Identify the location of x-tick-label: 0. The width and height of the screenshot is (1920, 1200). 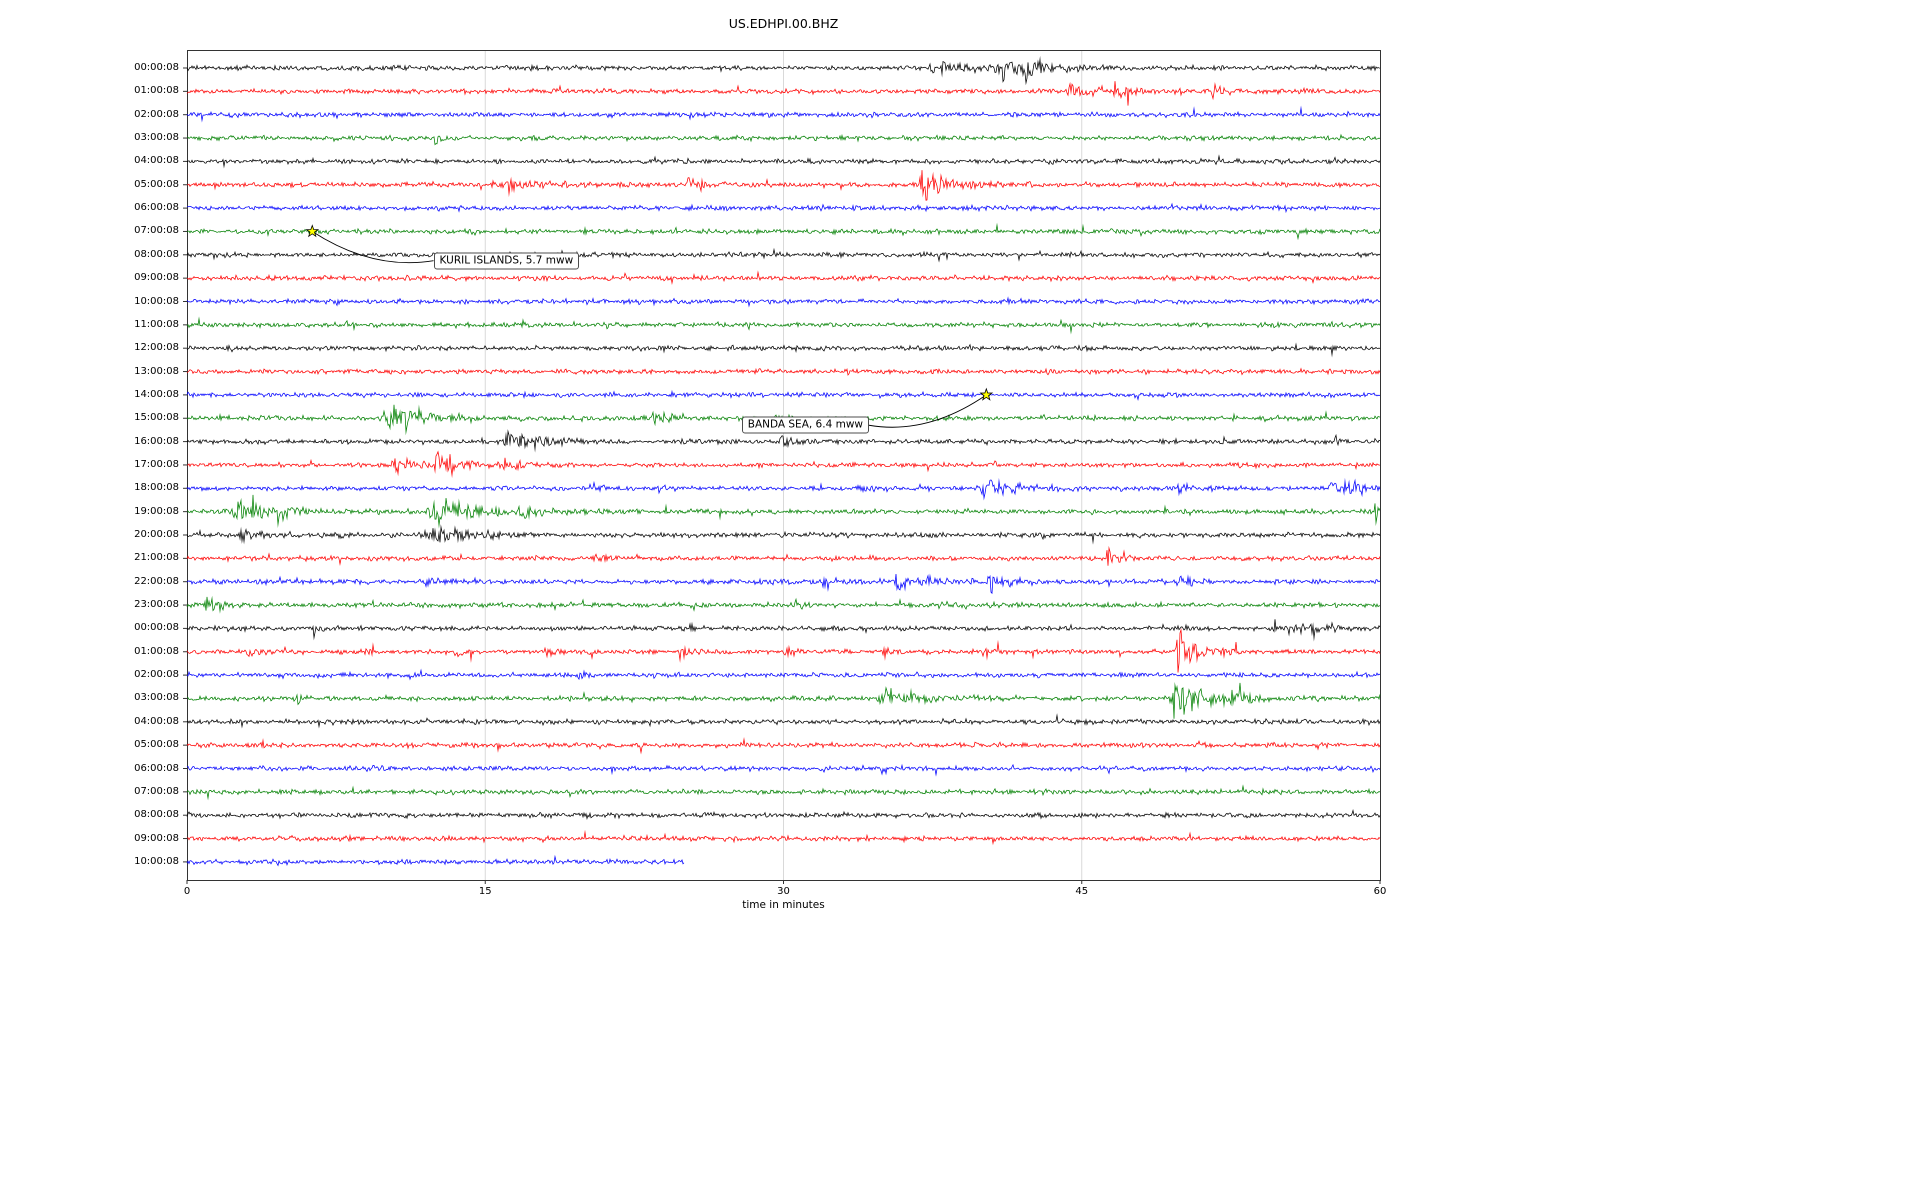
(187, 891).